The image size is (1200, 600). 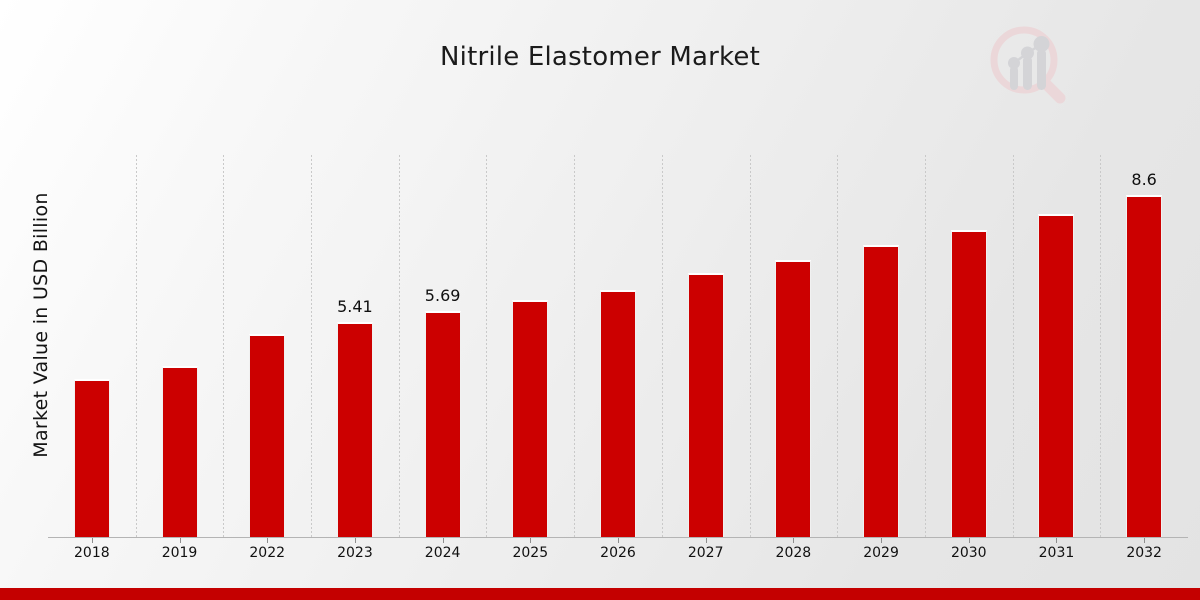 I want to click on x-axis-tick-label: 2019, so click(x=179, y=553).